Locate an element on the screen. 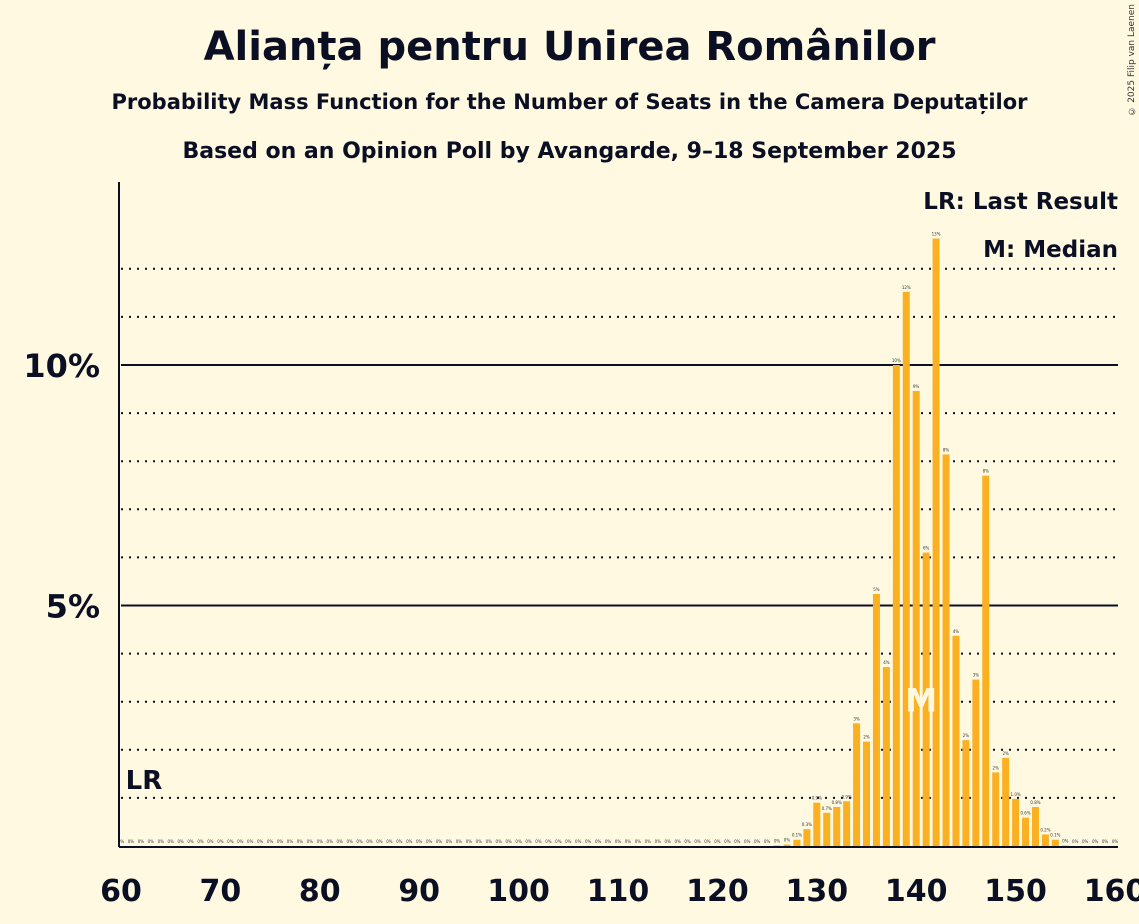 Image resolution: width=1139 pixels, height=924 pixels. legend-last-result: LR: Last Result is located at coordinates (1020, 202).